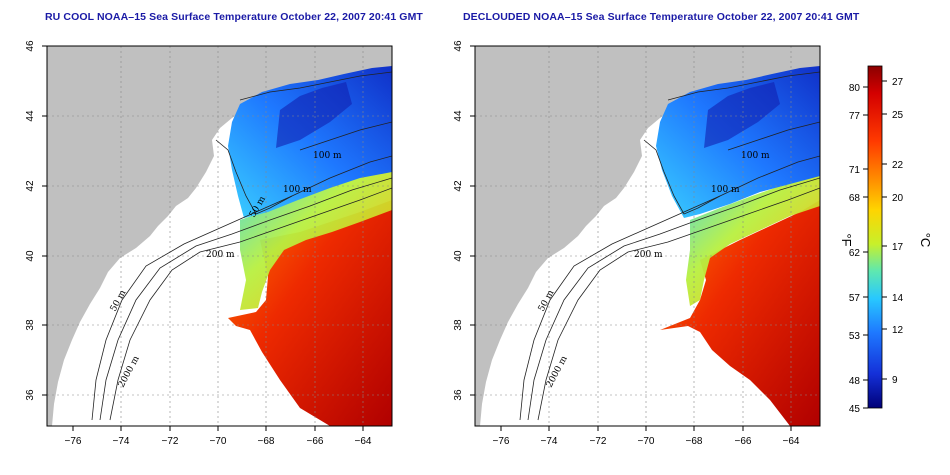  What do you see at coordinates (501, 441) in the screenshot?
I see `right-x-tick-76: −76` at bounding box center [501, 441].